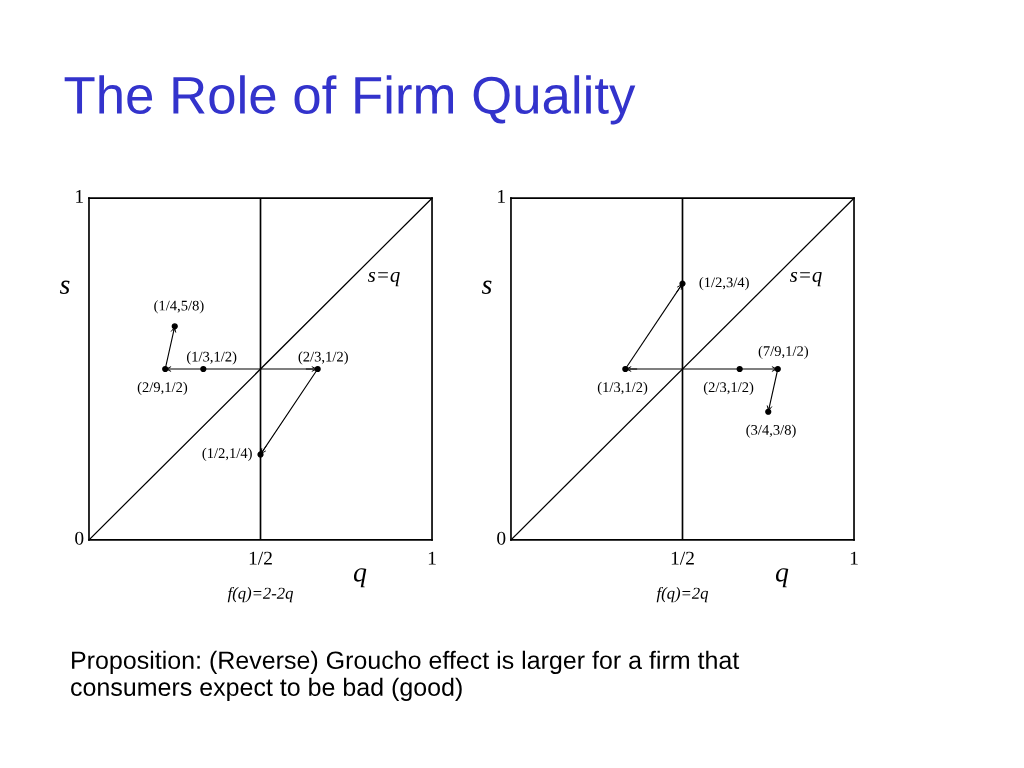 Image resolution: width=1024 pixels, height=768 pixels. What do you see at coordinates (771, 431) in the screenshot?
I see `annotation: (3/4,3/8)` at bounding box center [771, 431].